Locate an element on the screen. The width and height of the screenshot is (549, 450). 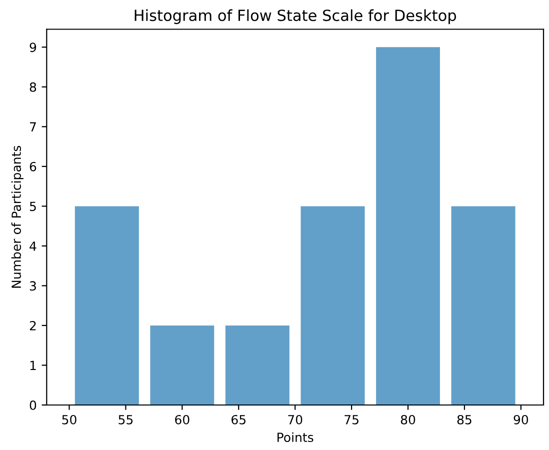
x-tick-label: 90 is located at coordinates (521, 419).